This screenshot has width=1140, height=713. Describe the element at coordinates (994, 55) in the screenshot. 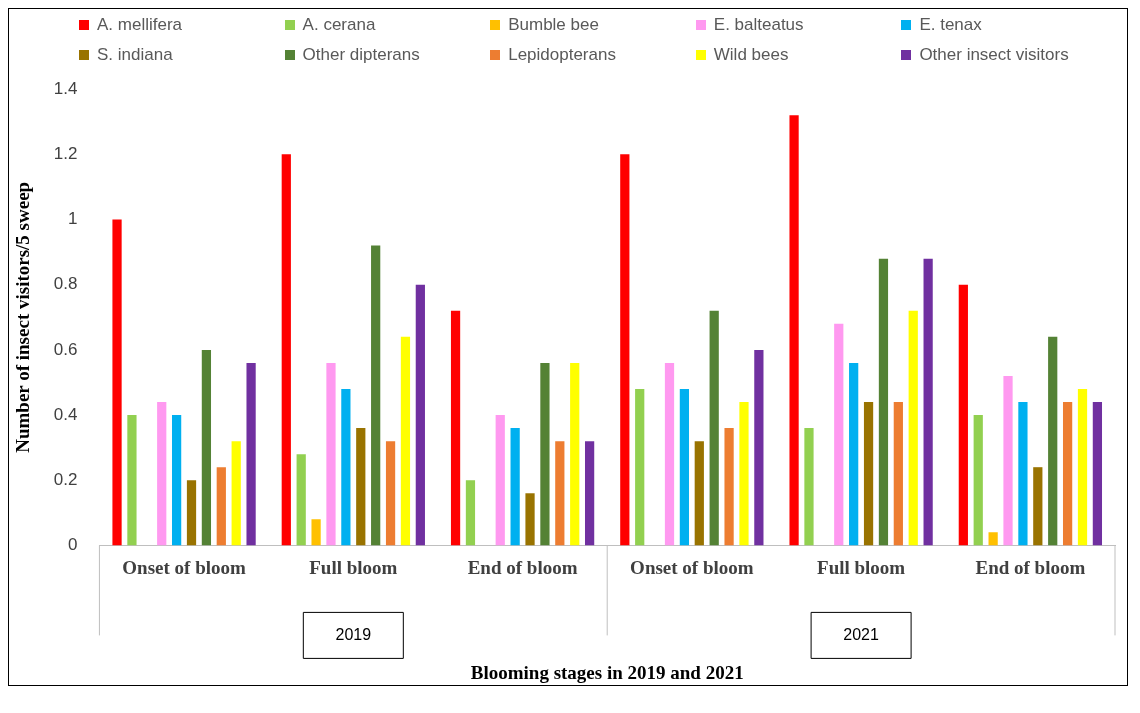

I see `legend-label: Other insect visitors` at that location.